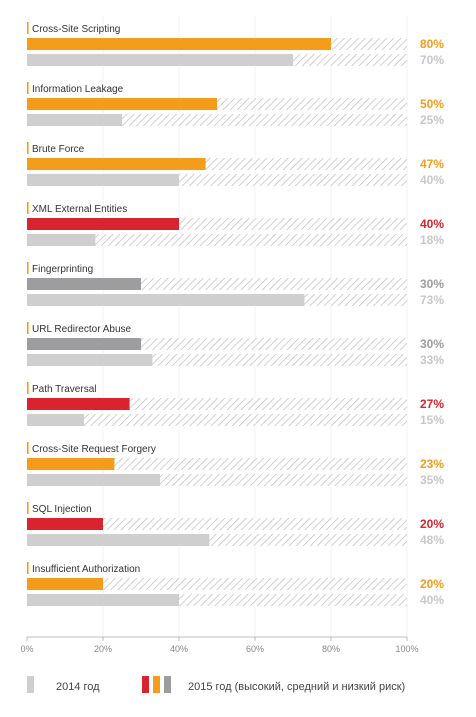 This screenshot has height=717, width=476. What do you see at coordinates (432, 420) in the screenshot?
I see `value-label-2014: 15%` at bounding box center [432, 420].